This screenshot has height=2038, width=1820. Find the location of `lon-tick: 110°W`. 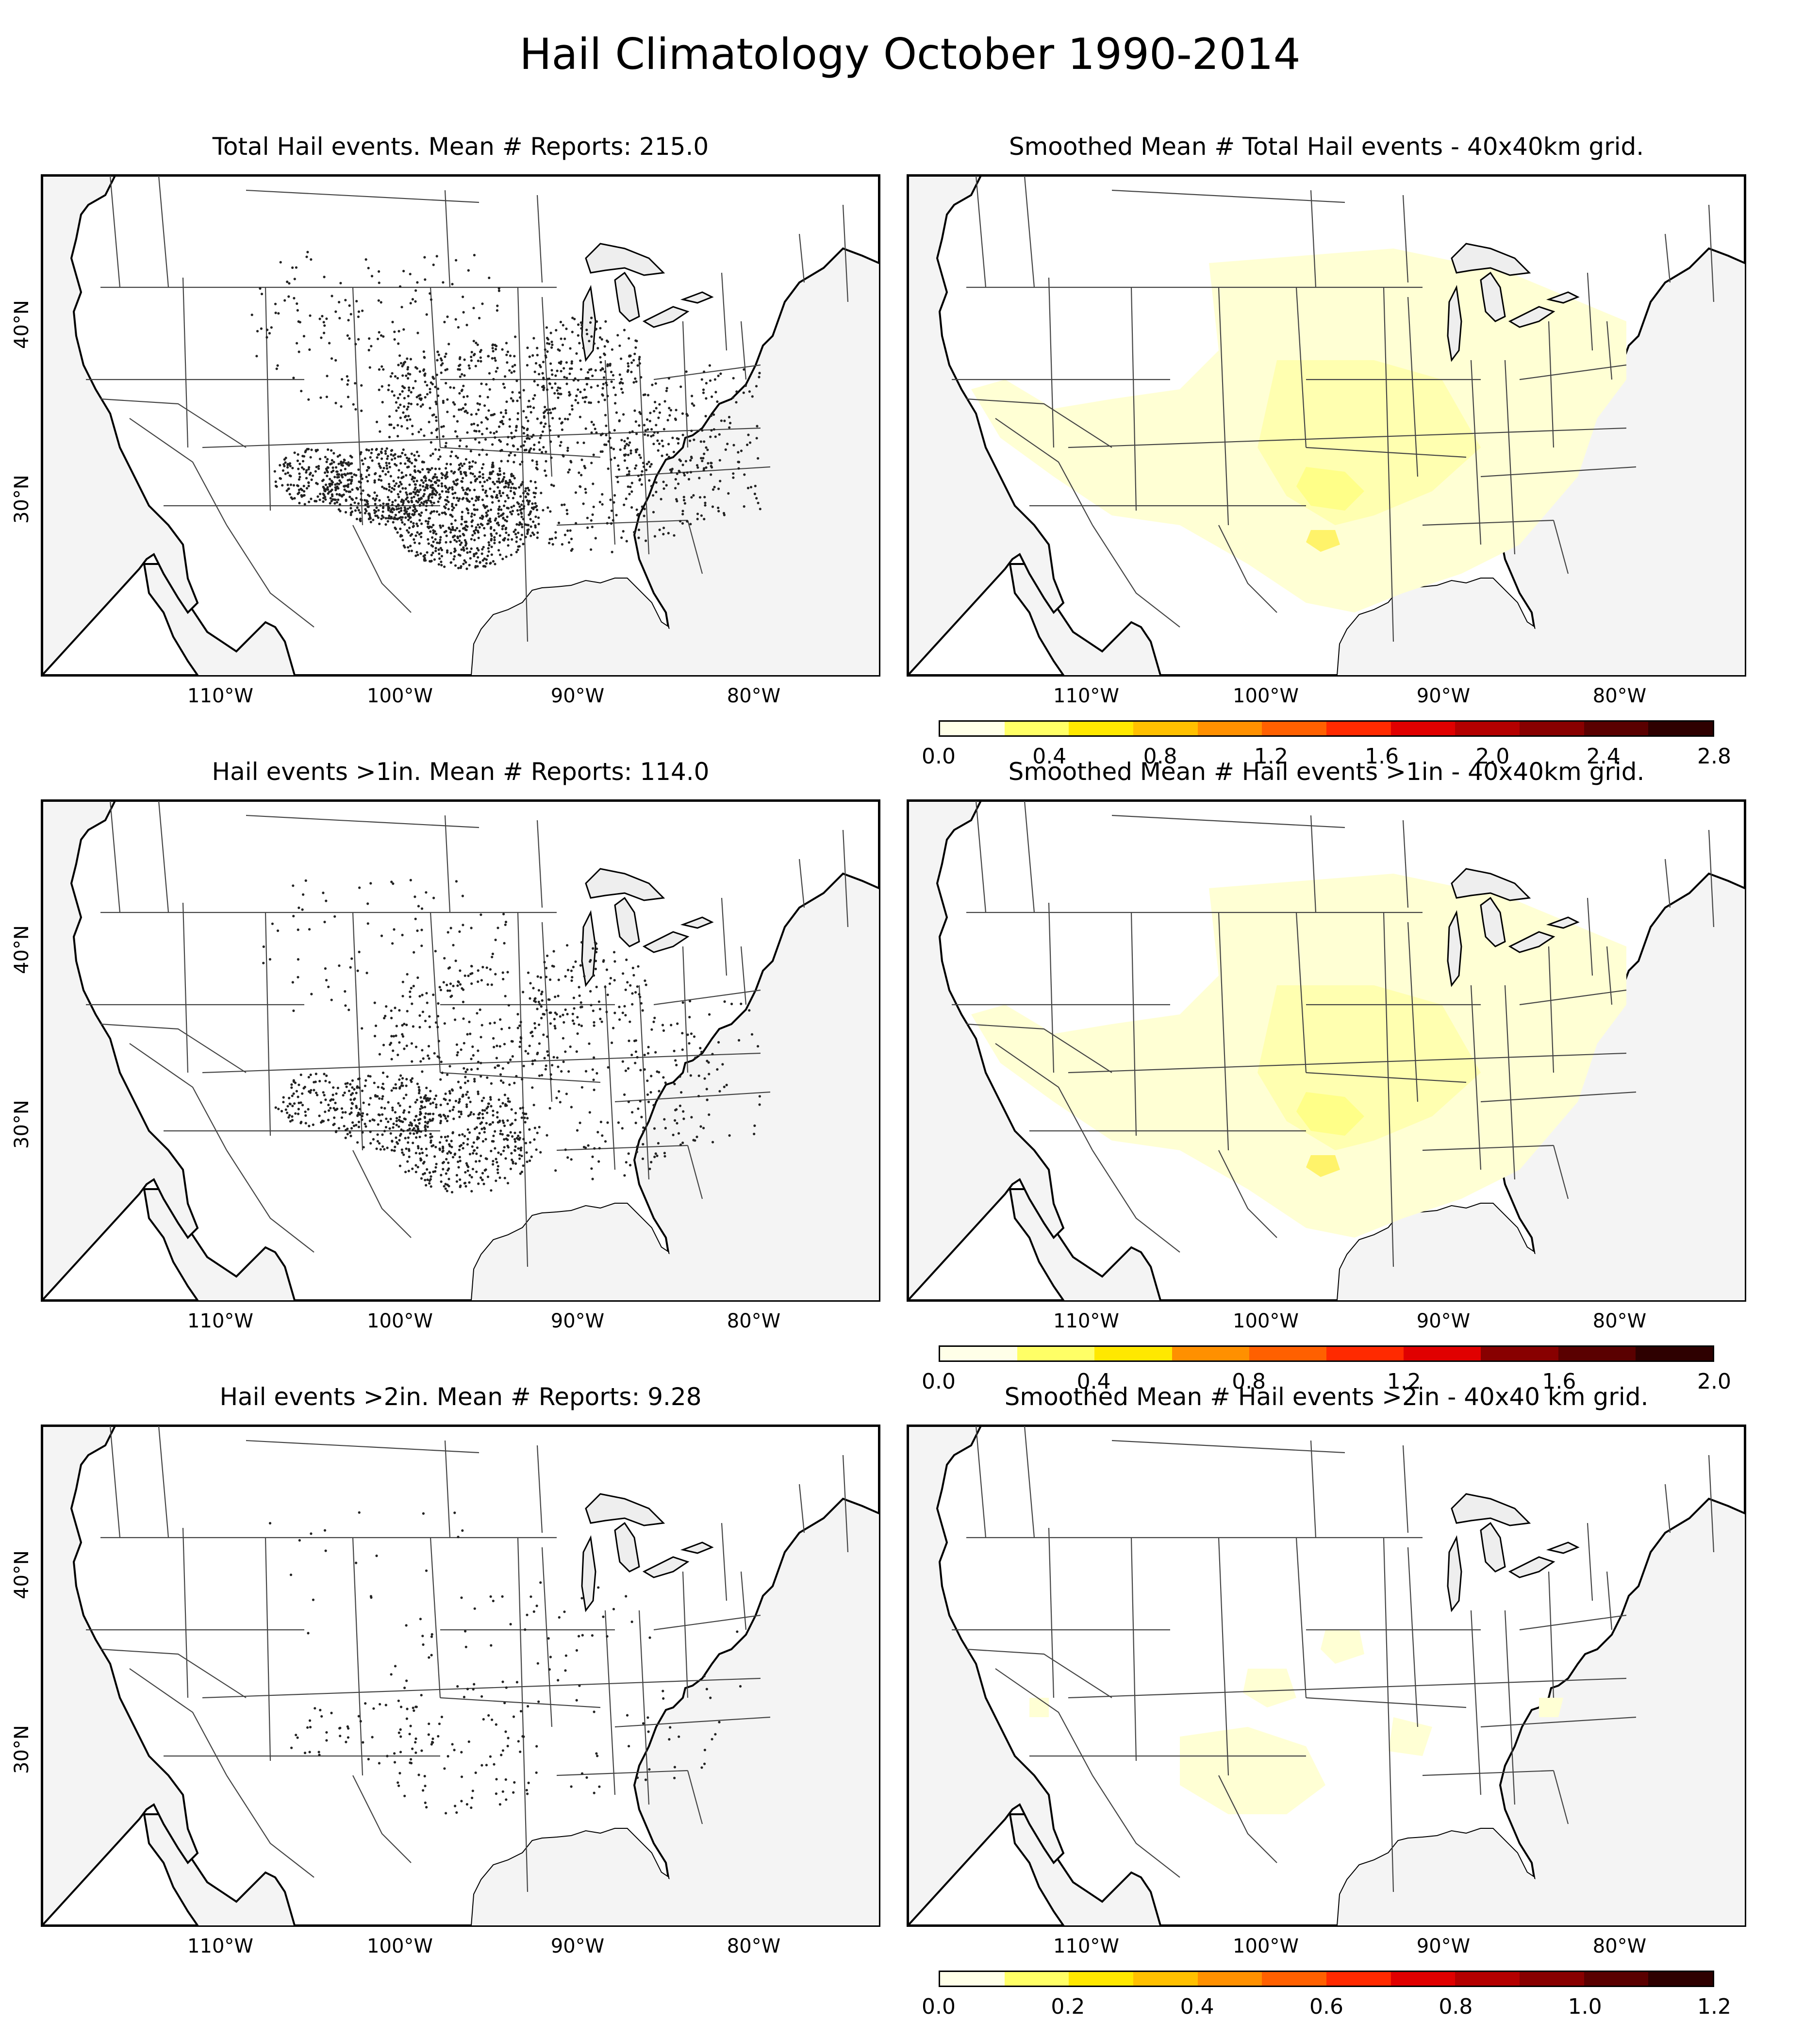

lon-tick: 110°W is located at coordinates (220, 696).